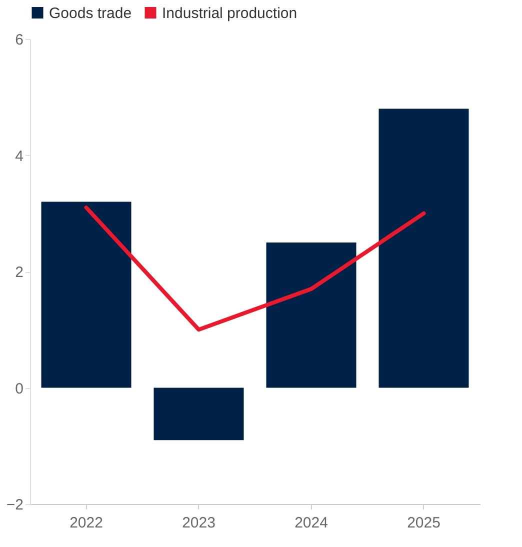 The image size is (522, 547). What do you see at coordinates (423, 523) in the screenshot?
I see `x-tick-label: 2025` at bounding box center [423, 523].